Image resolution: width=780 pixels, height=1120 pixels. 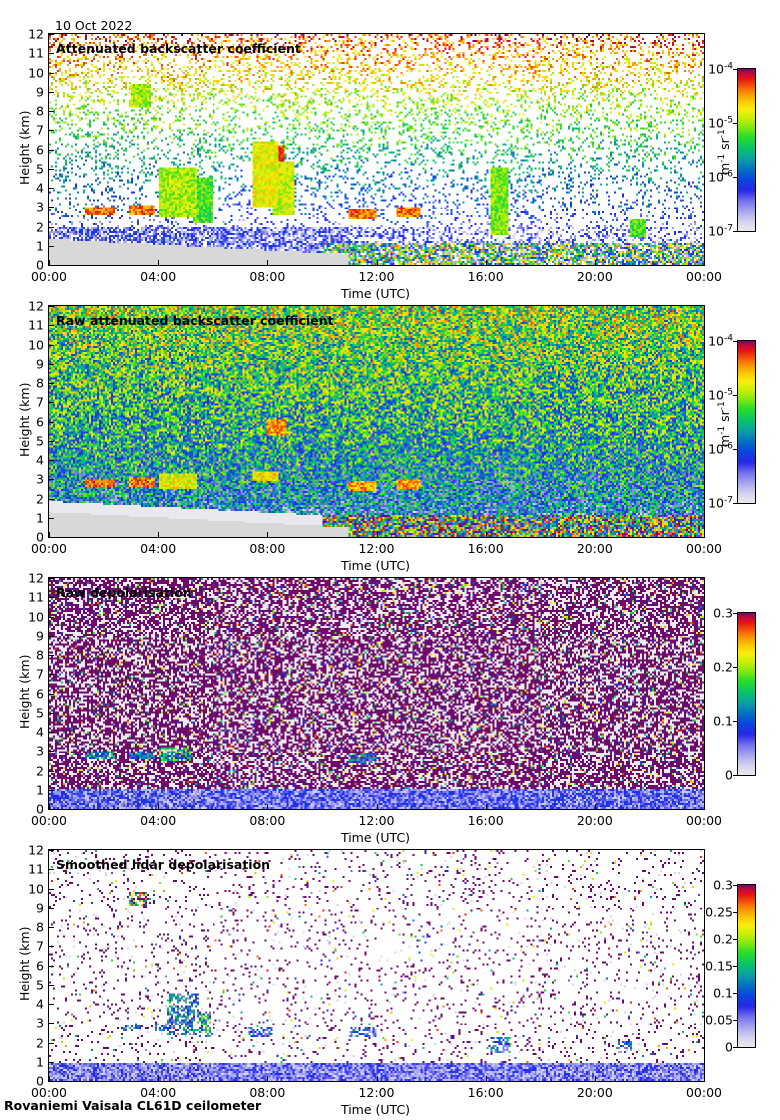 I want to click on xtick-label: 00:00, so click(x=49, y=1092).